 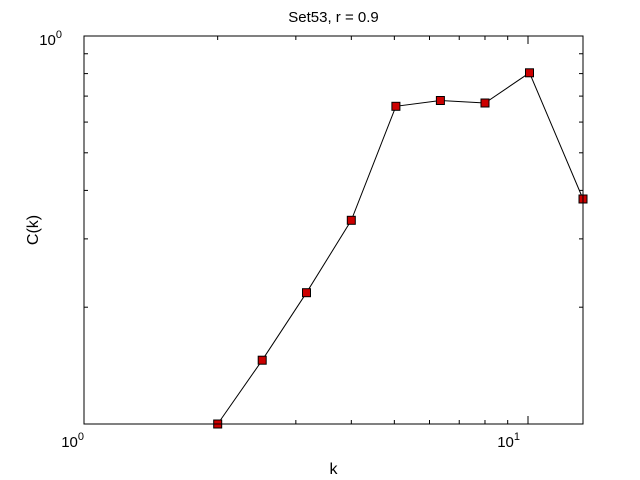 I want to click on y-axis-label: C(k), so click(x=33, y=230).